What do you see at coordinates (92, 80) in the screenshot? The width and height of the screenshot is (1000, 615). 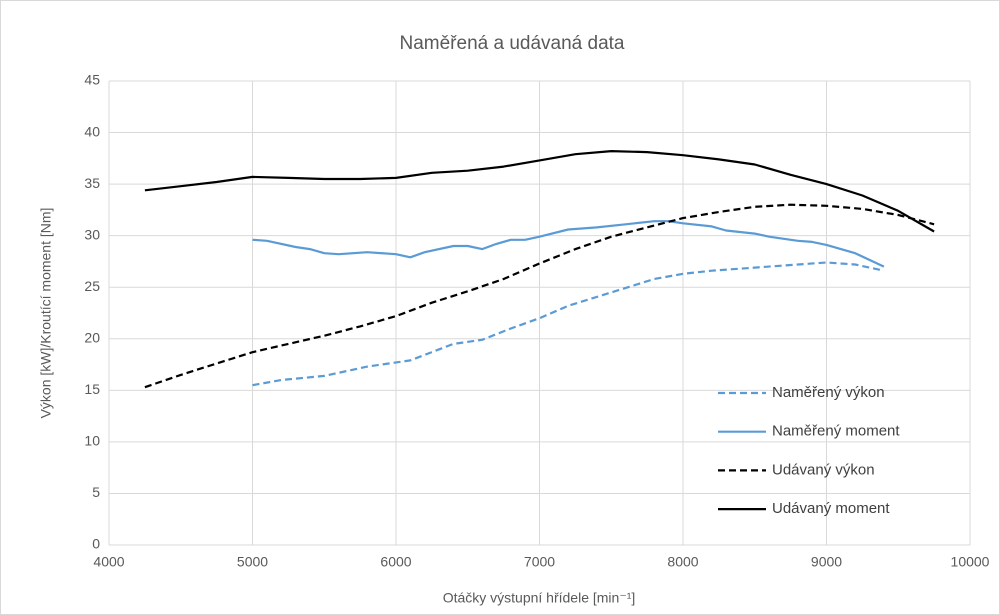 I see `y-tick-label: 45` at bounding box center [92, 80].